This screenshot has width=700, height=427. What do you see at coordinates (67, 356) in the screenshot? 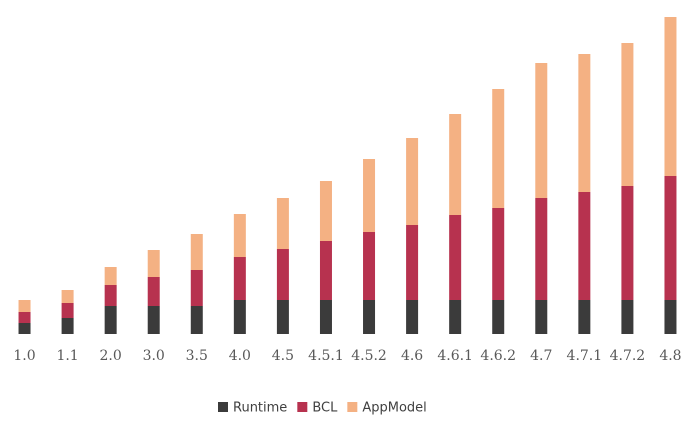
I see `x-tick-label: 1.1` at bounding box center [67, 356].